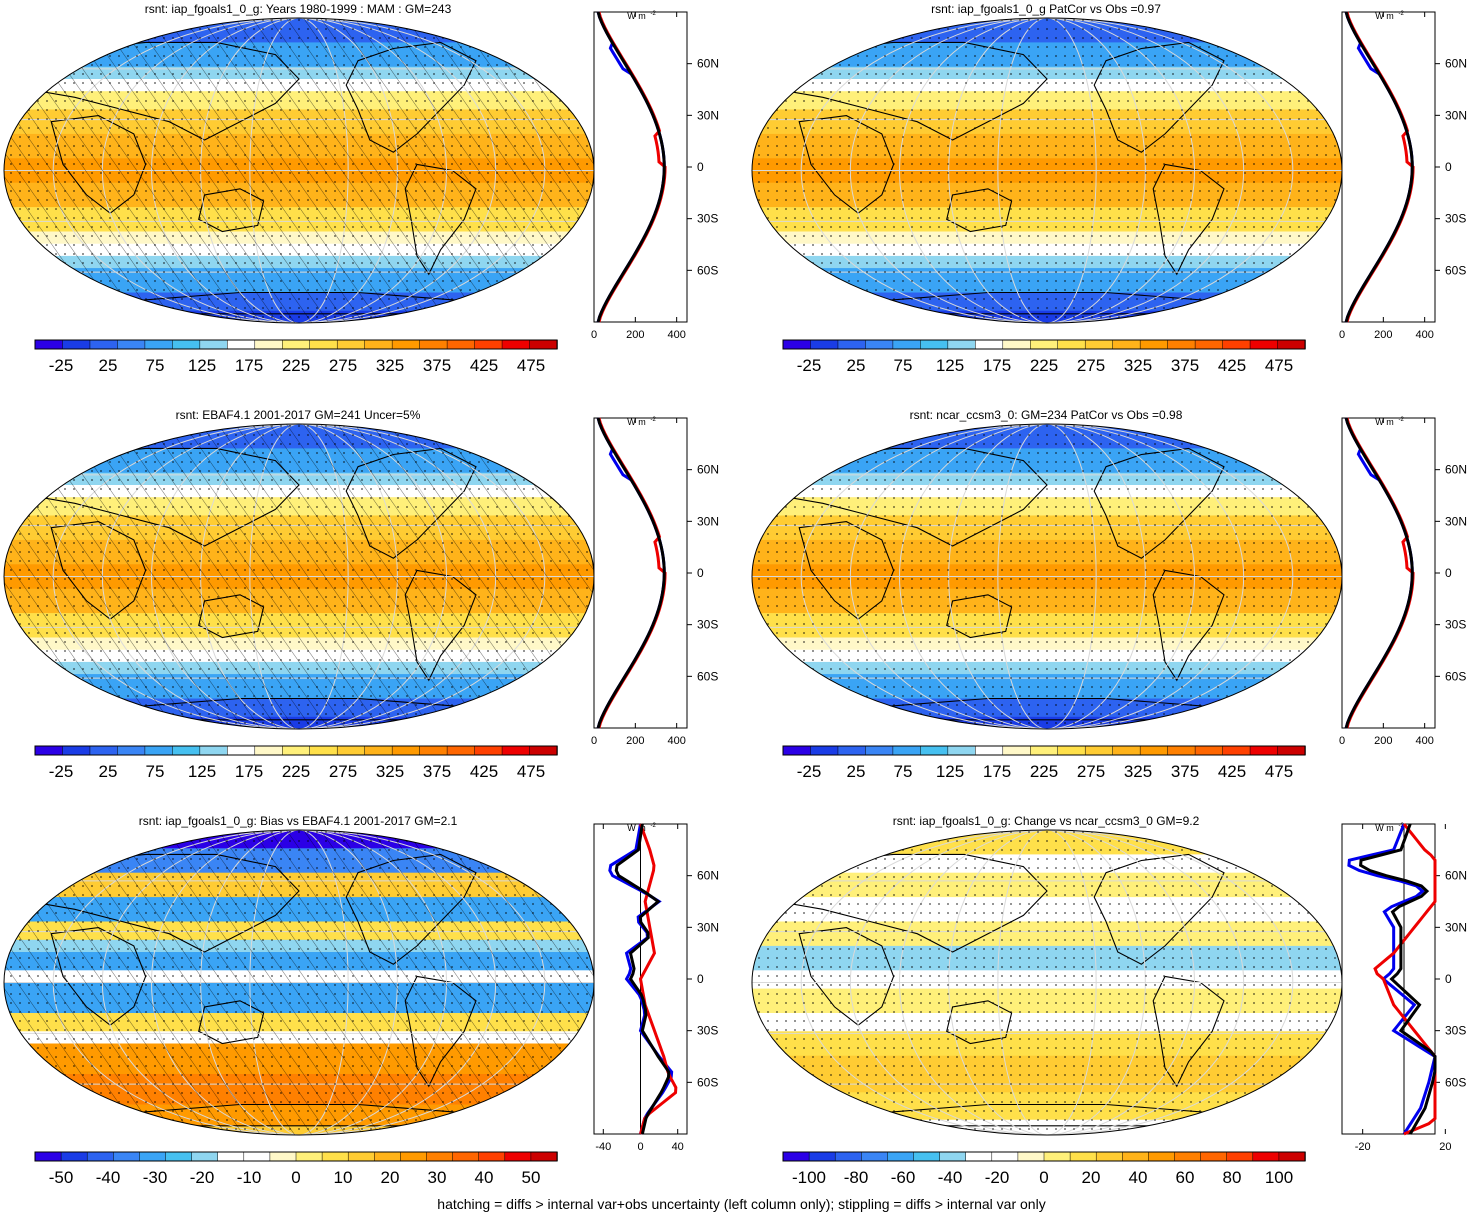 This screenshot has height=1215, width=1483. Describe the element at coordinates (390, 1177) in the screenshot. I see `colorbar-tick-label: 20` at that location.